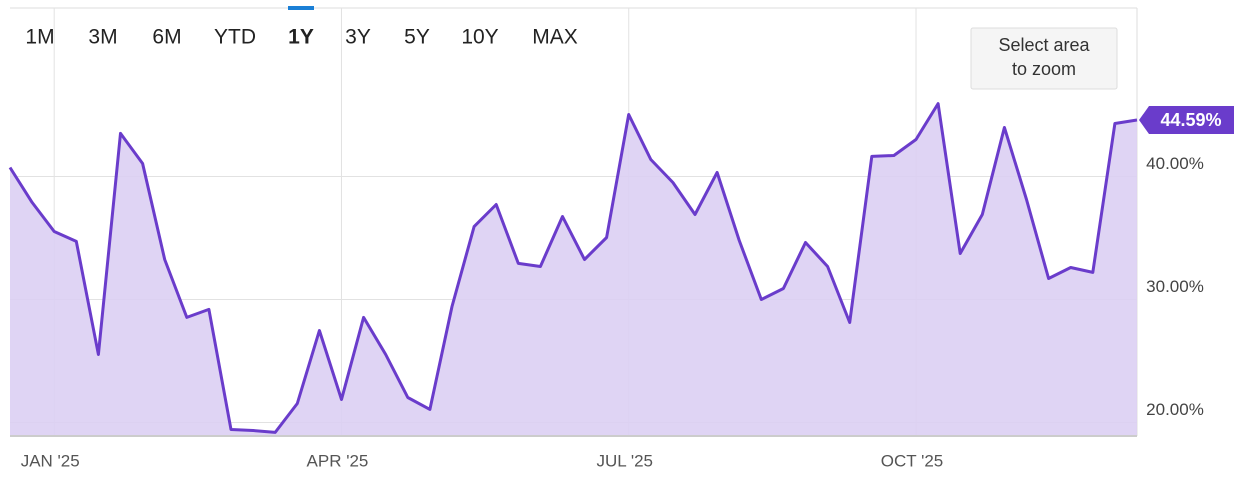 The image size is (1236, 492). Describe the element at coordinates (235, 37) in the screenshot. I see `range-button: YTD` at that location.